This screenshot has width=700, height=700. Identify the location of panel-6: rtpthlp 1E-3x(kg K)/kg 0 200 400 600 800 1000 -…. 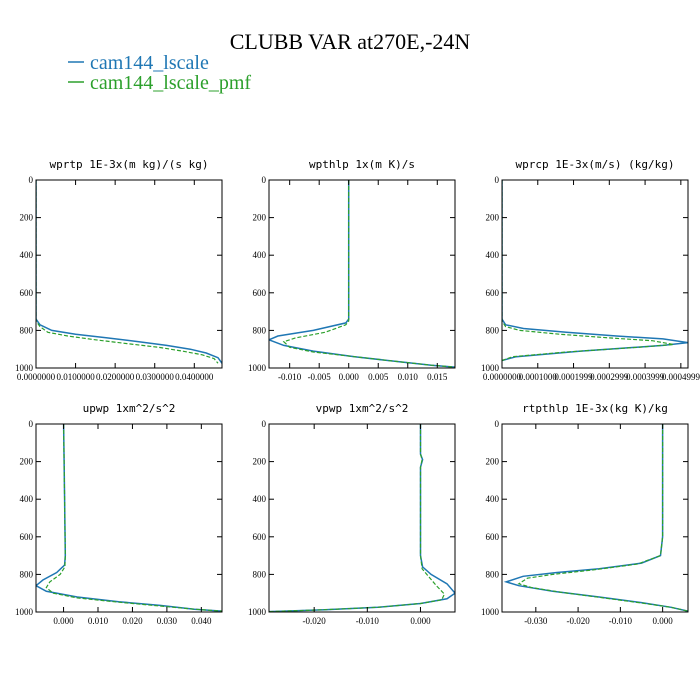
(585, 514).